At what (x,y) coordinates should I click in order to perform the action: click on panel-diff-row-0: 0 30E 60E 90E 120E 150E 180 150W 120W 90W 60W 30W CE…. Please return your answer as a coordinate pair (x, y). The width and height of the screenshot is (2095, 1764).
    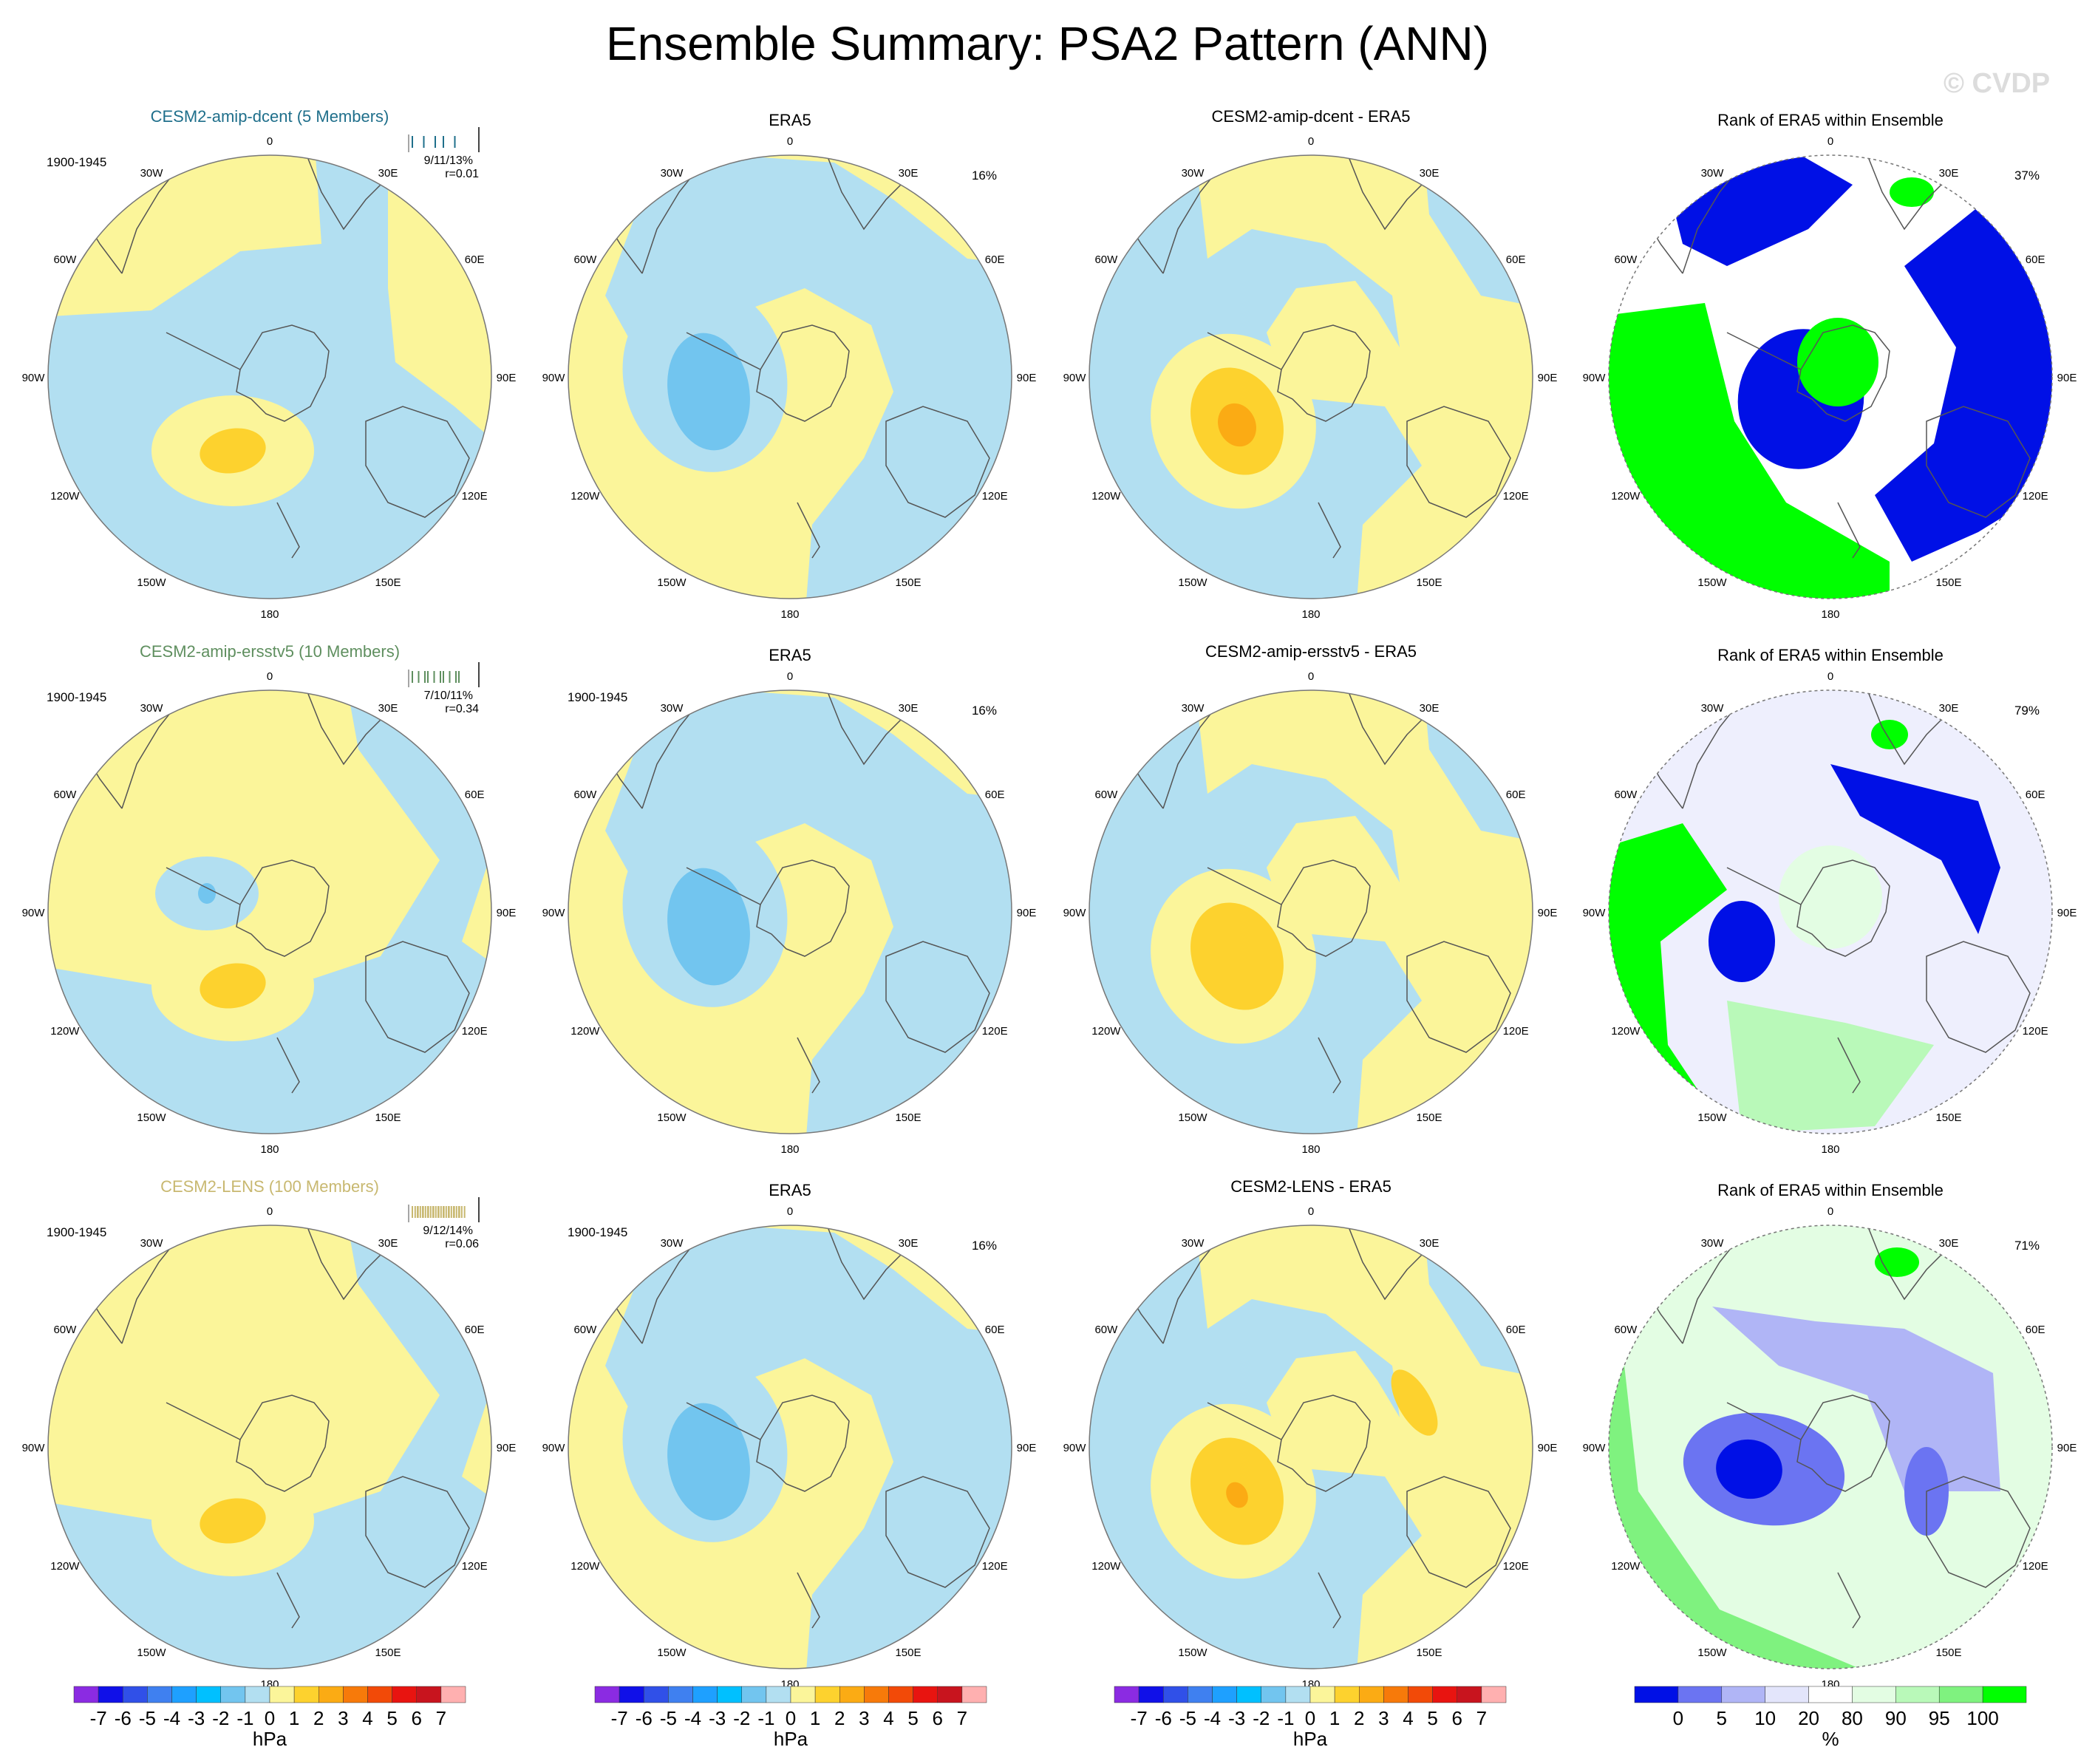
    Looking at the image, I should click on (1310, 364).